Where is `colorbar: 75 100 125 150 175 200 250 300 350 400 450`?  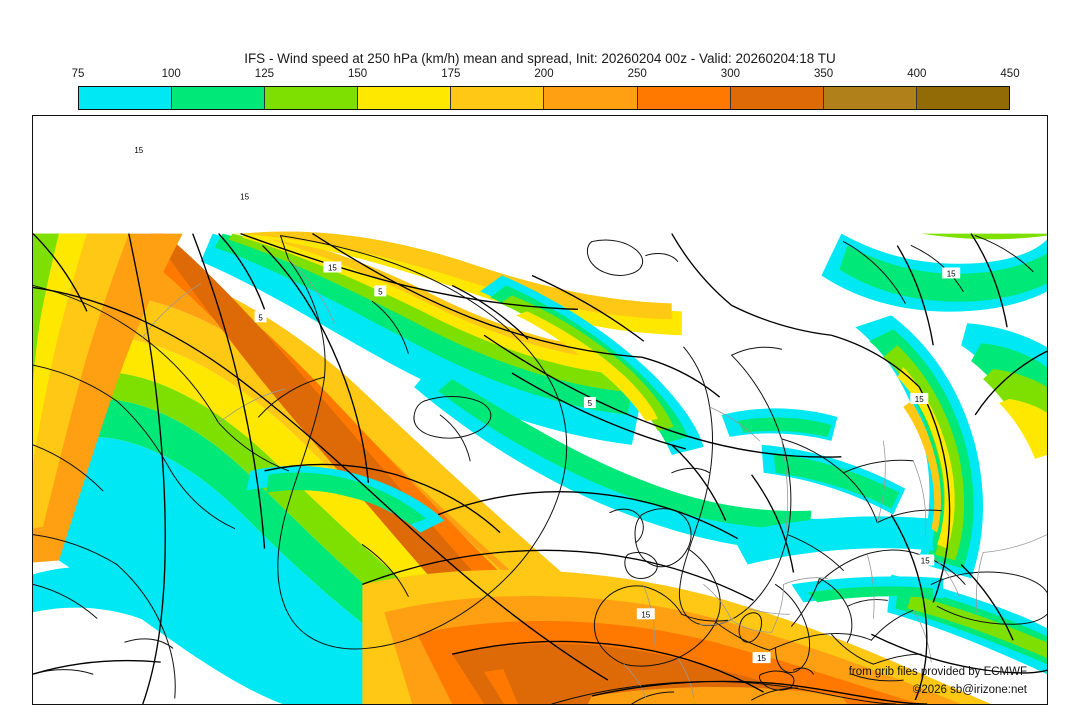 colorbar: 75 100 125 150 175 200 250 300 350 400 450 is located at coordinates (546, 89).